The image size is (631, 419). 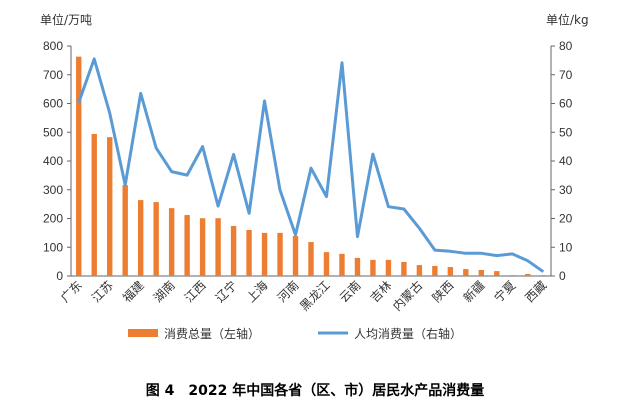 I want to click on left-tick-label: 300, so click(x=53, y=190).